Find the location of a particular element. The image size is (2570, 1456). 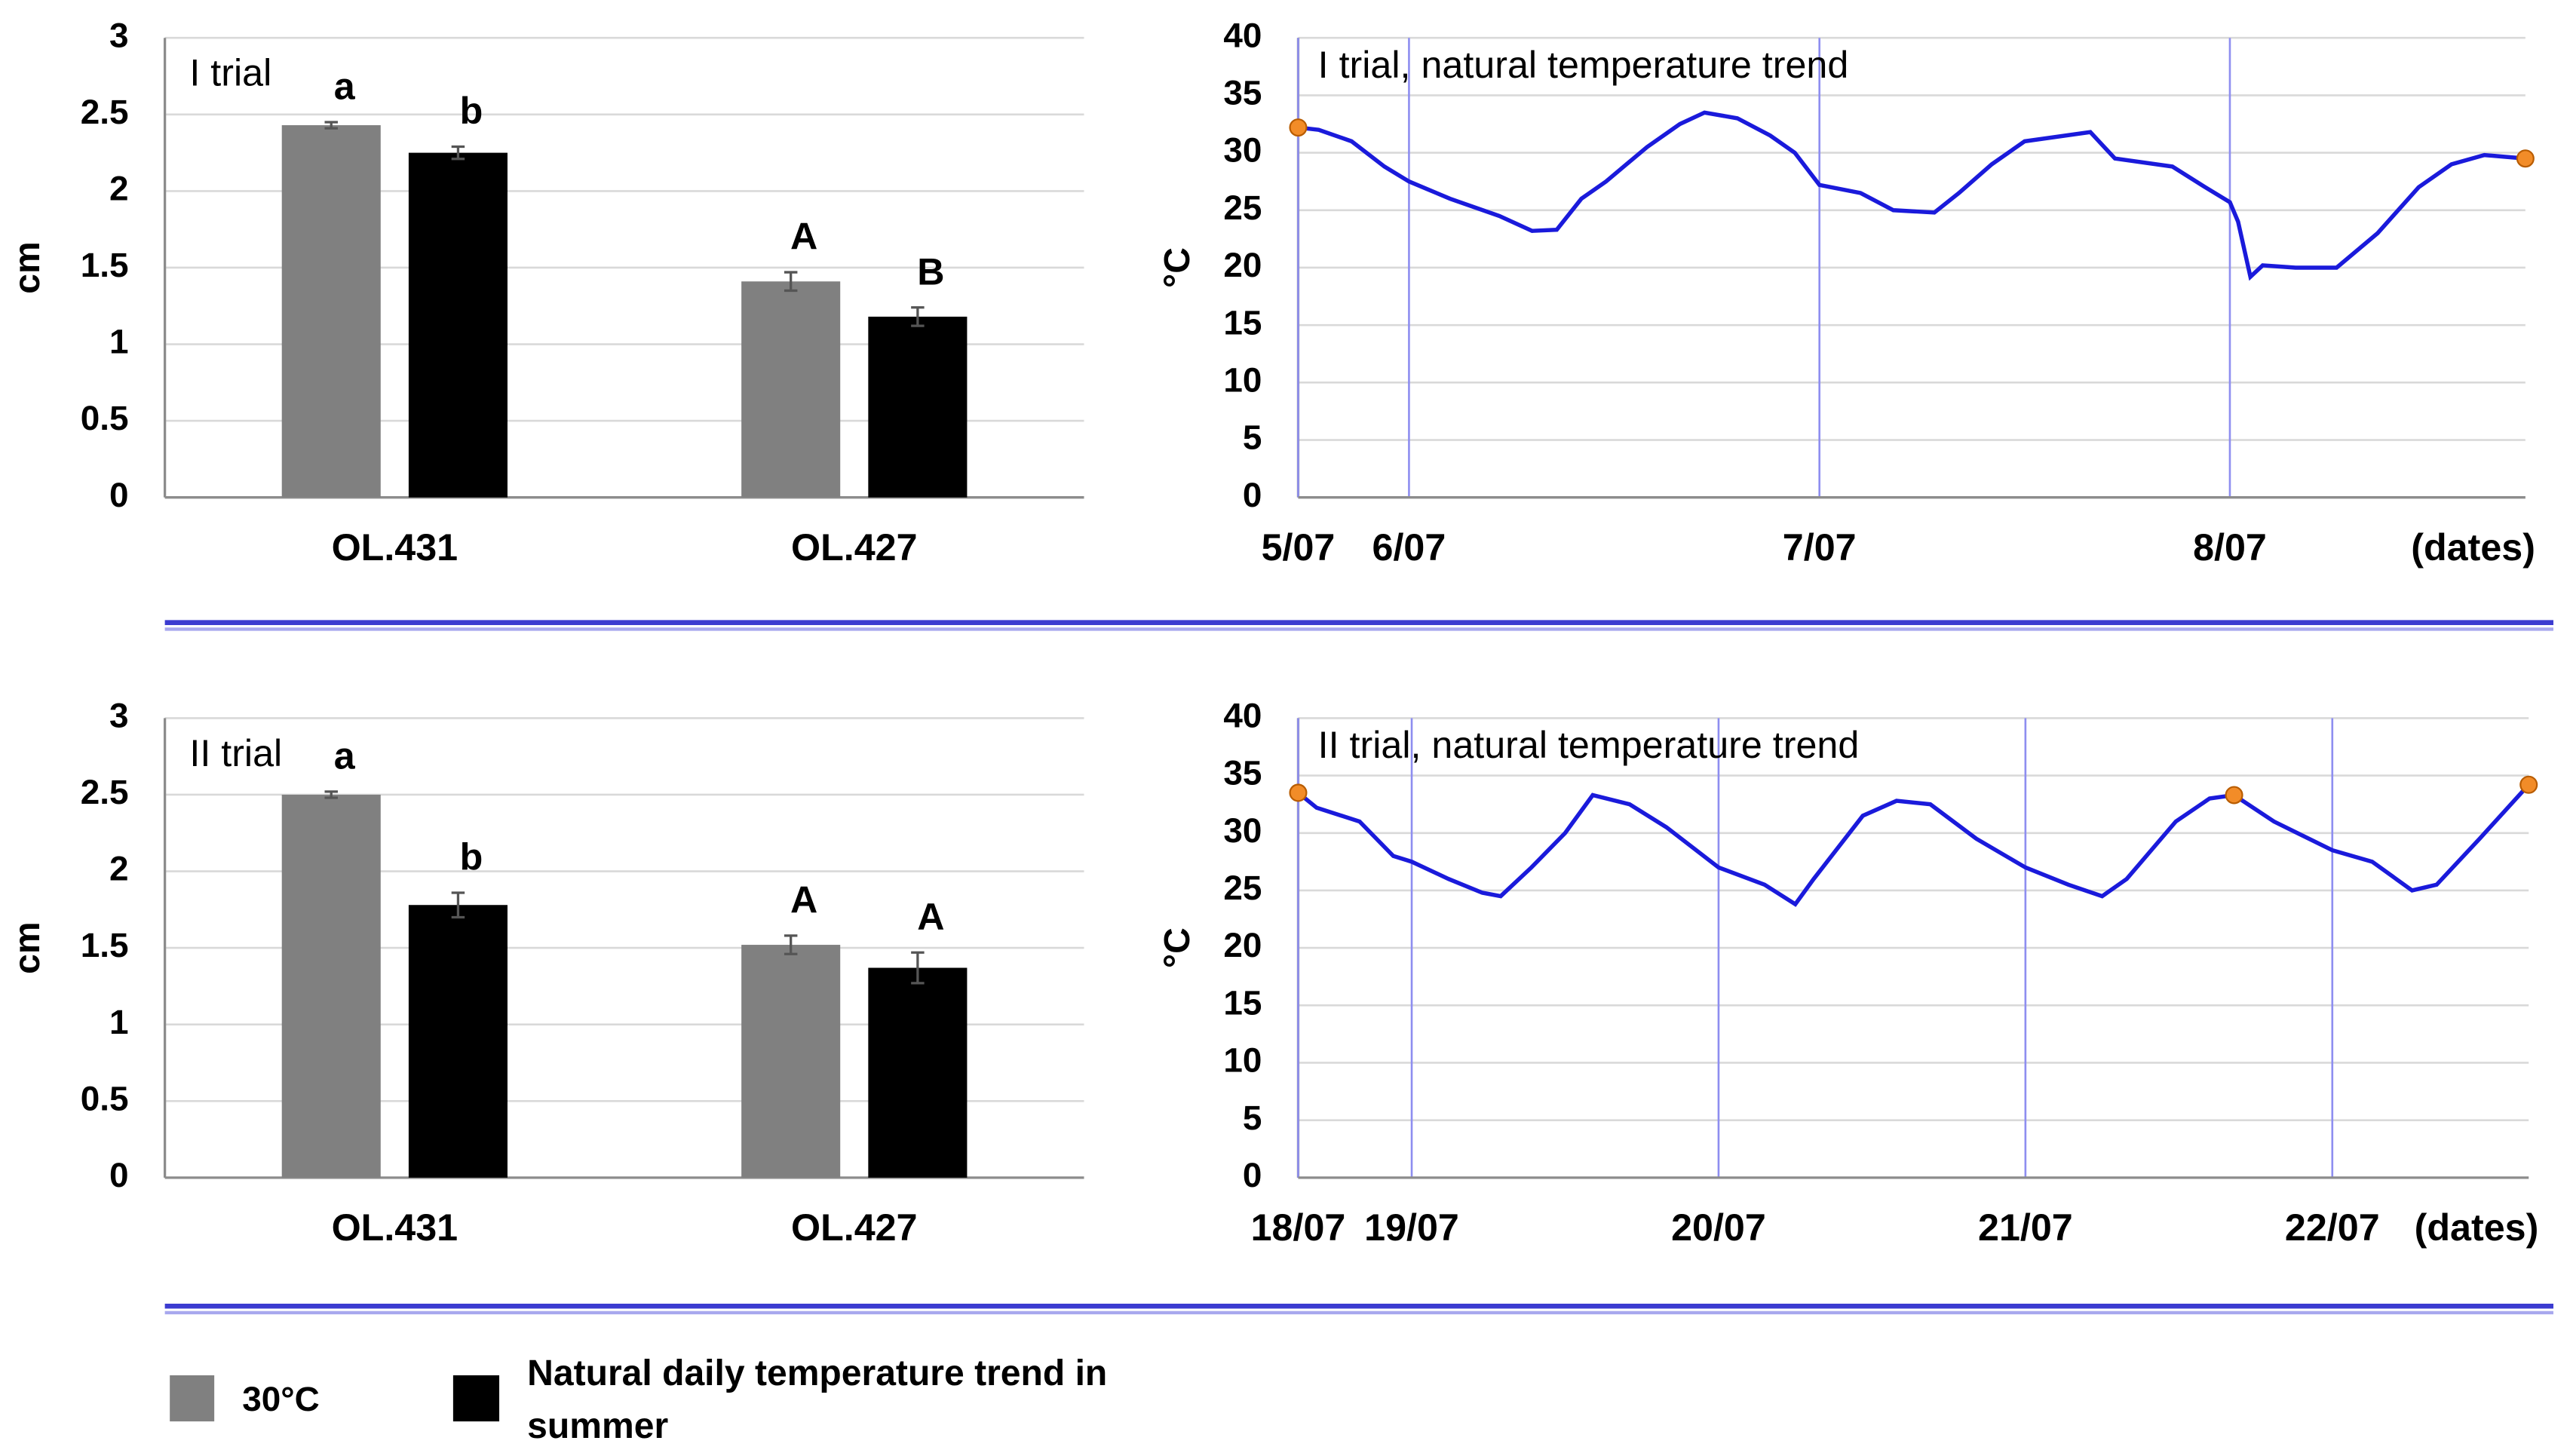

x-tick-label: 22/07 is located at coordinates (2332, 1227).